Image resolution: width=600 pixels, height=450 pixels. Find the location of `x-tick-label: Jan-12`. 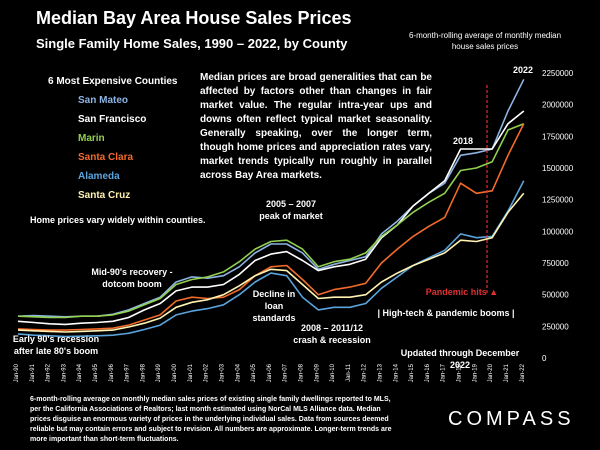

x-tick-label: Jan-12 is located at coordinates (365, 372).